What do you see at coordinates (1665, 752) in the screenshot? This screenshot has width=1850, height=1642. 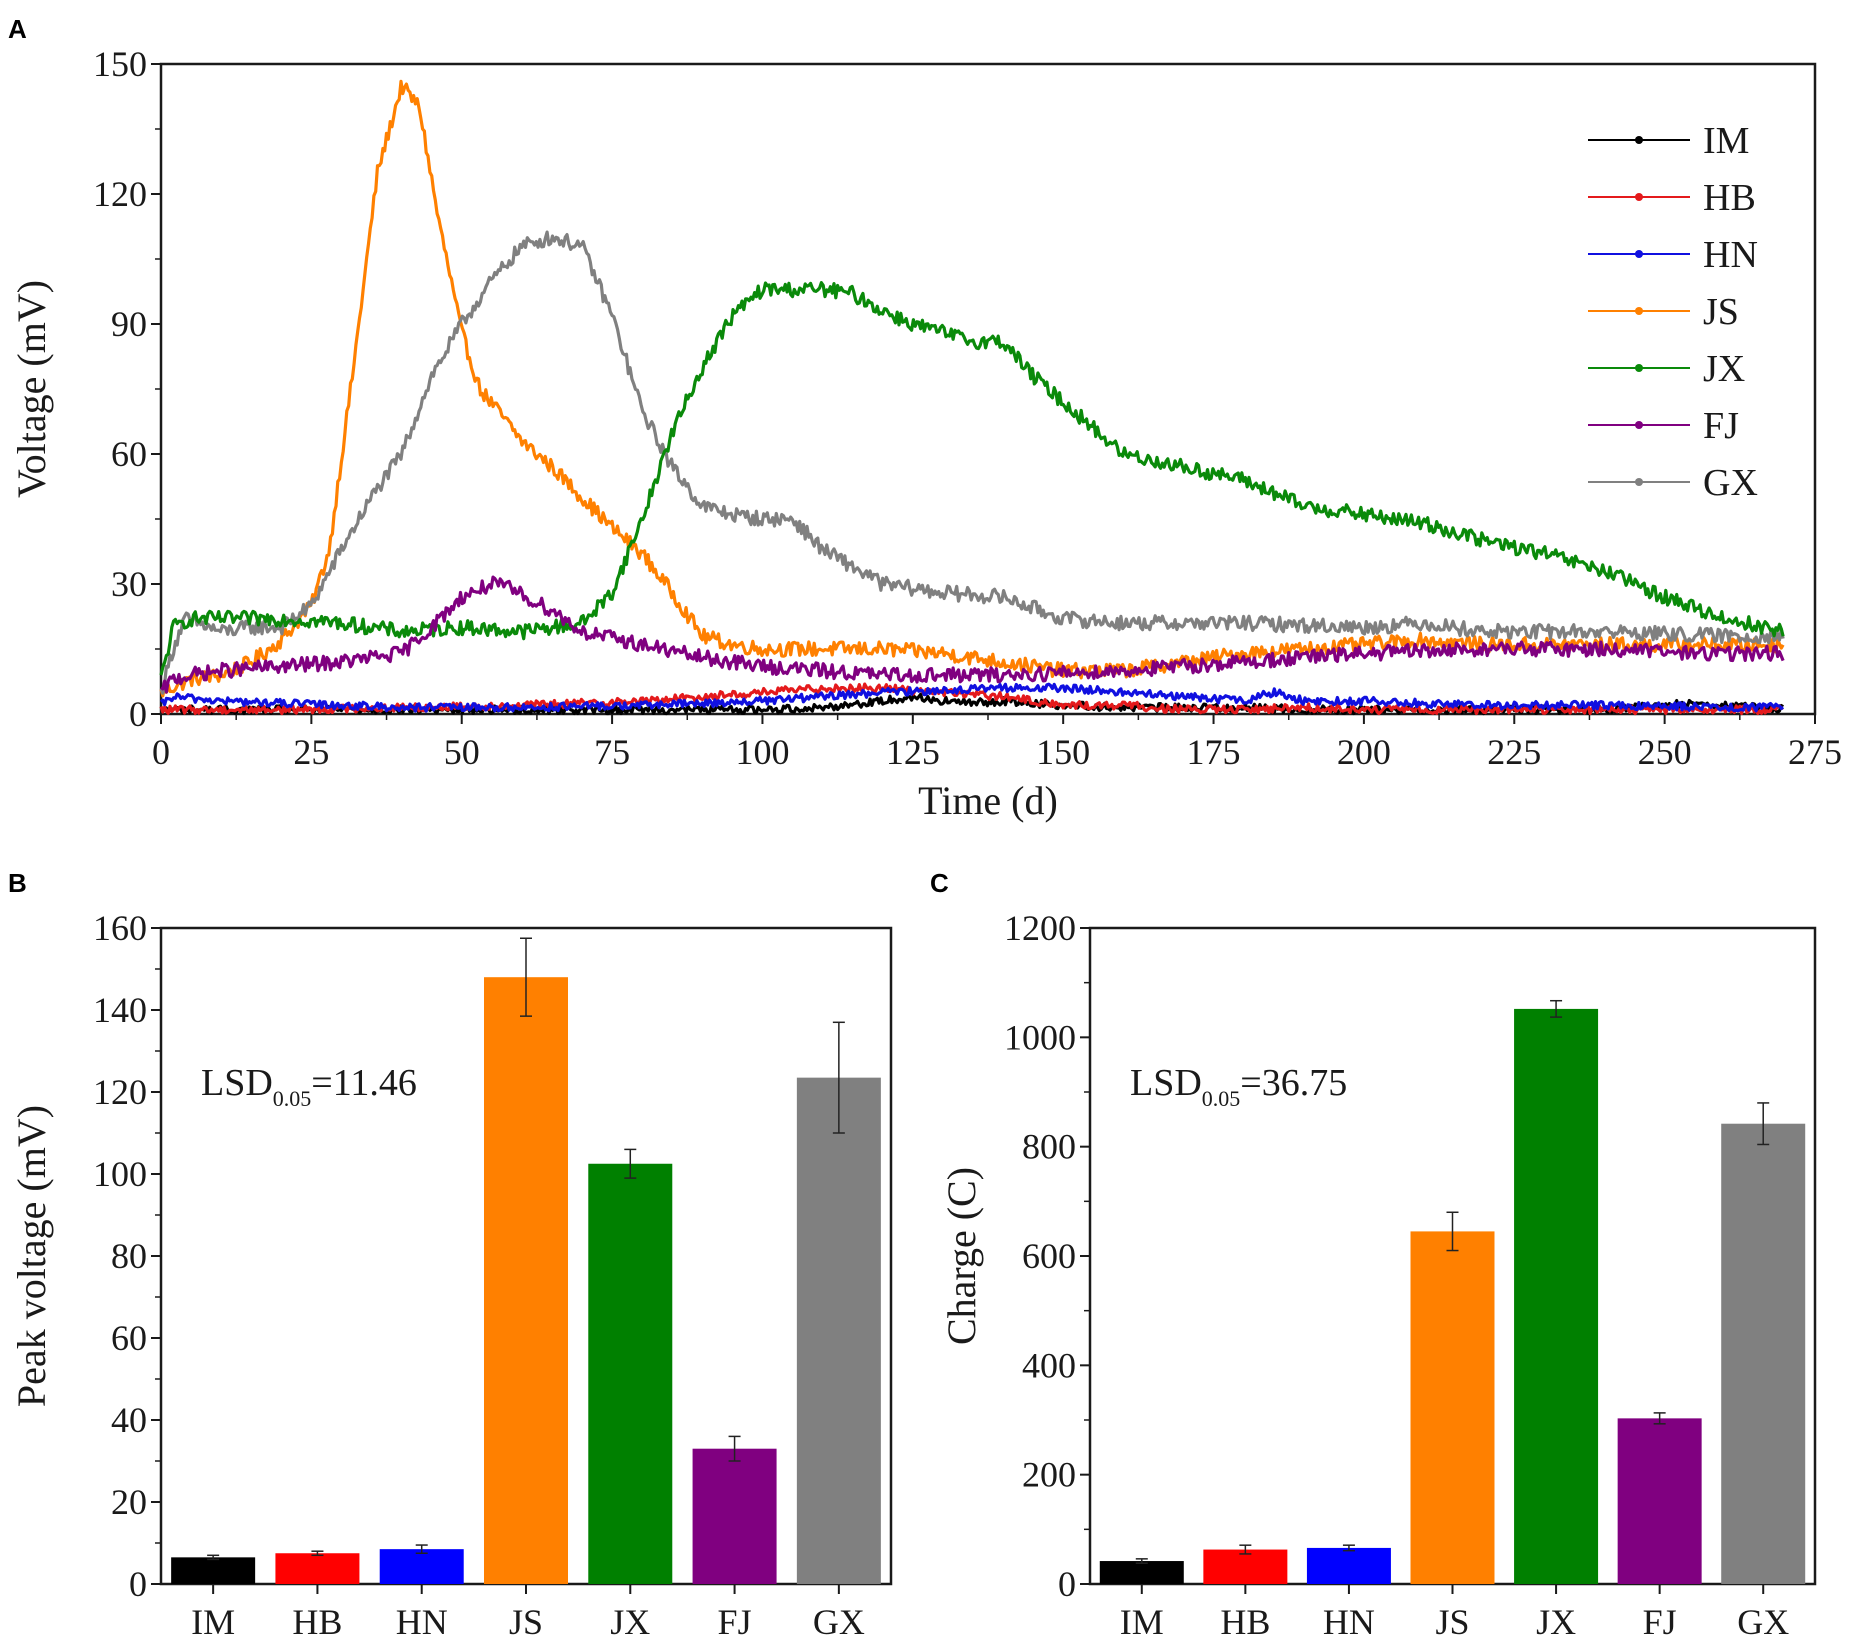 I see `x-tick-label: 250` at bounding box center [1665, 752].